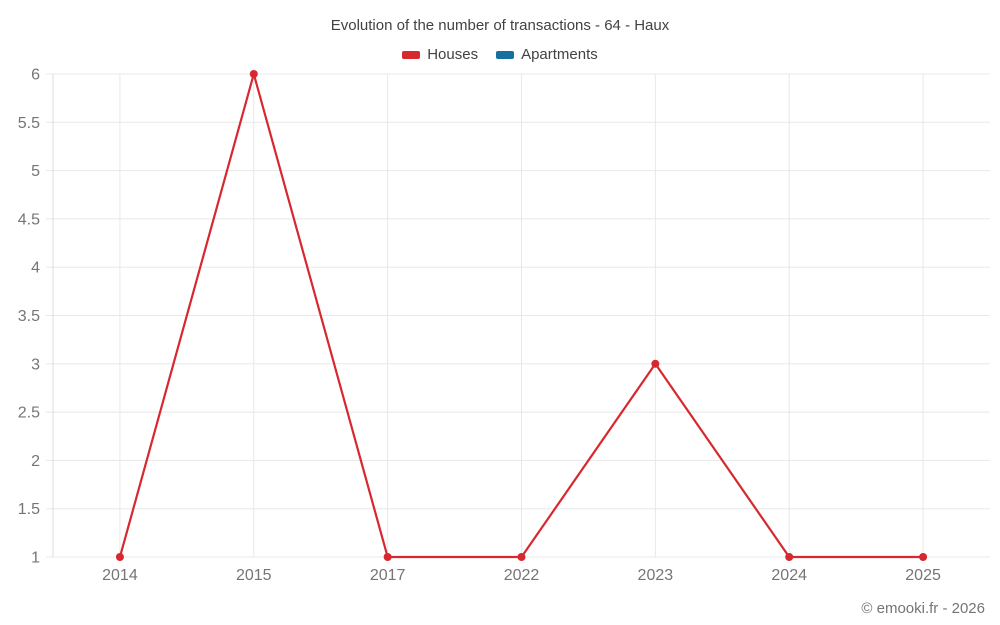 Image resolution: width=1000 pixels, height=625 pixels. What do you see at coordinates (29, 123) in the screenshot?
I see `y-tick-label: 5.5` at bounding box center [29, 123].